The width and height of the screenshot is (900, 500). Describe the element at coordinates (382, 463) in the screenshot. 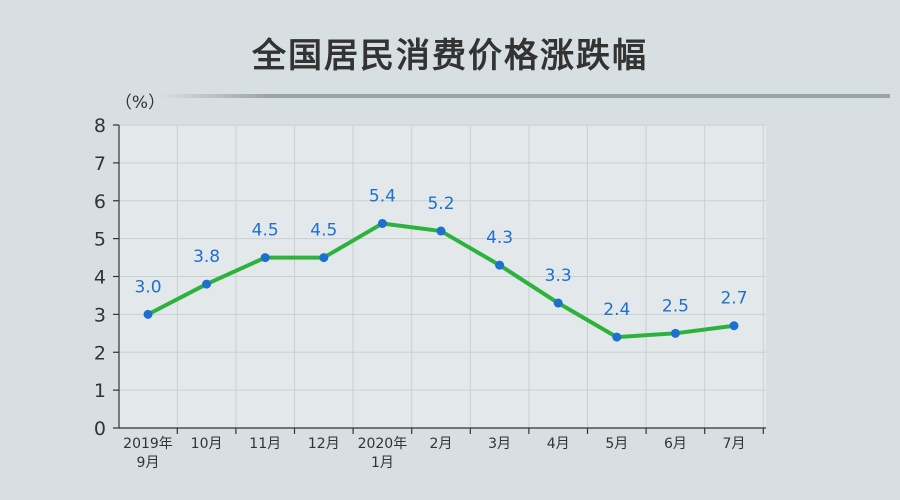

I see `x-tick-label: 1月` at that location.